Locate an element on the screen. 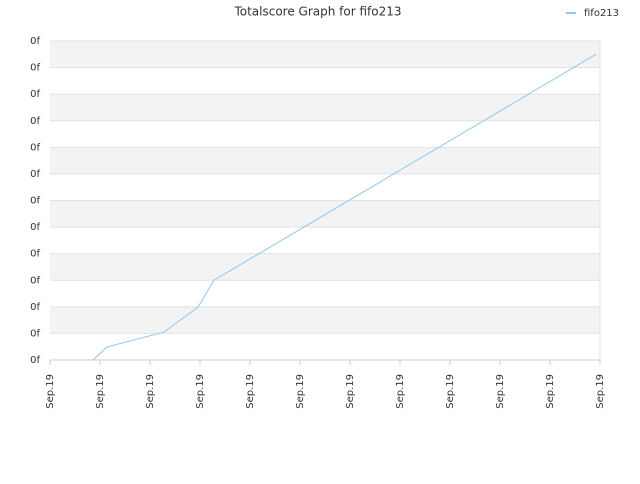 The height and width of the screenshot is (484, 640). legend-label: fifo213 is located at coordinates (601, 13).